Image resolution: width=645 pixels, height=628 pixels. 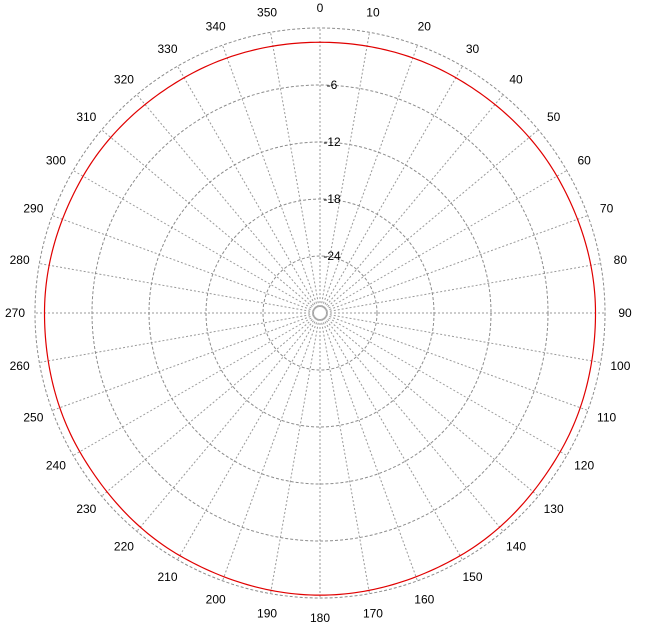 What do you see at coordinates (216, 26) in the screenshot?
I see `angle-tick-label: 340` at bounding box center [216, 26].